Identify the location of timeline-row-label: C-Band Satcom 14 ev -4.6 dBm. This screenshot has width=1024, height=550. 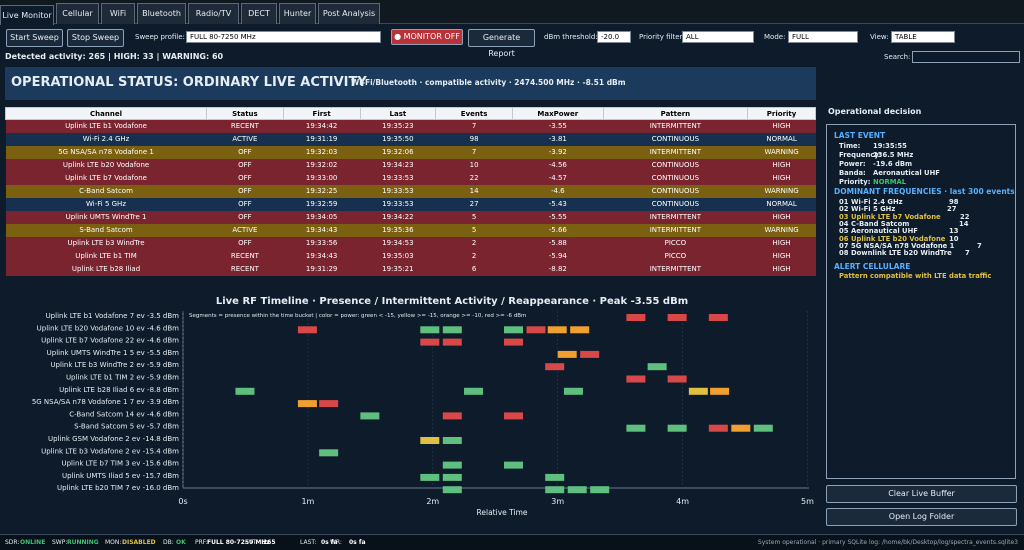
(124, 414).